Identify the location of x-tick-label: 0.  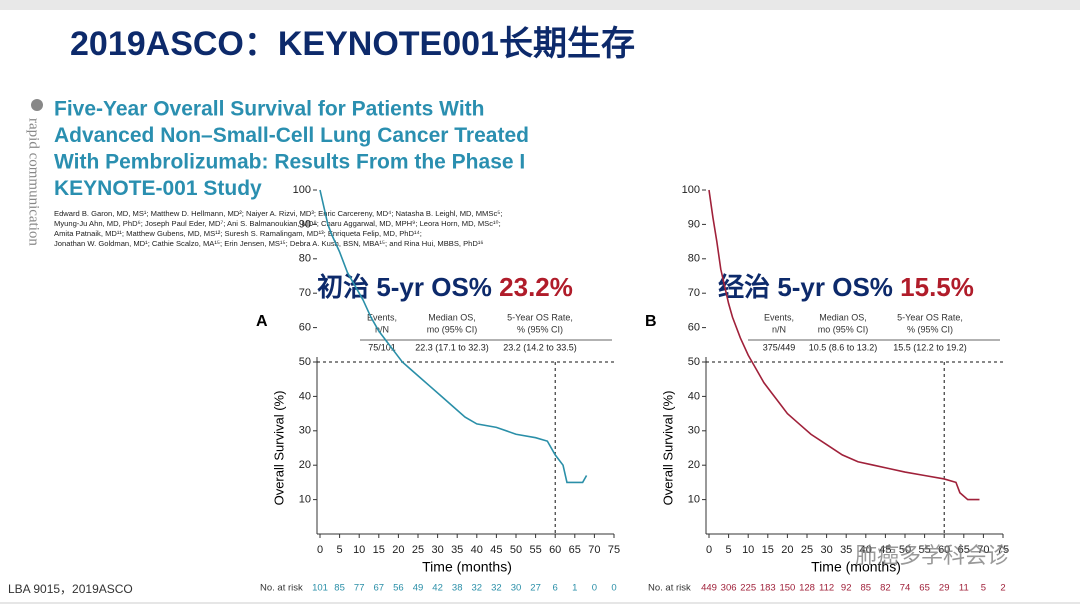
(709, 550).